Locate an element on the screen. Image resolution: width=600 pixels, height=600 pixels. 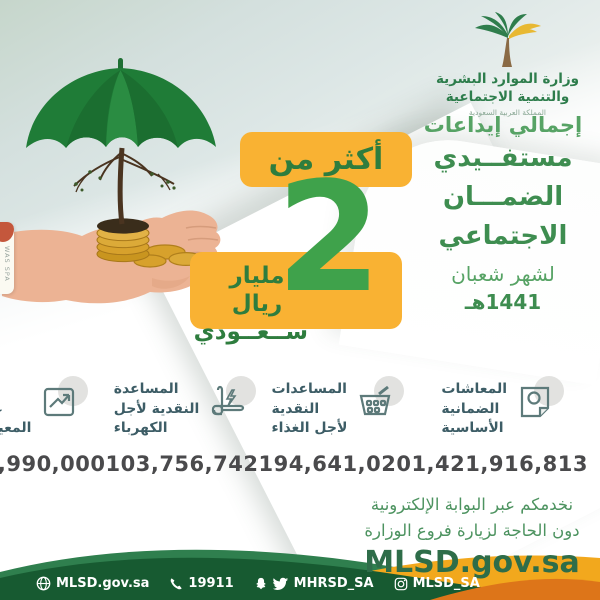
tree-leaves is located at coordinates (125, 181).